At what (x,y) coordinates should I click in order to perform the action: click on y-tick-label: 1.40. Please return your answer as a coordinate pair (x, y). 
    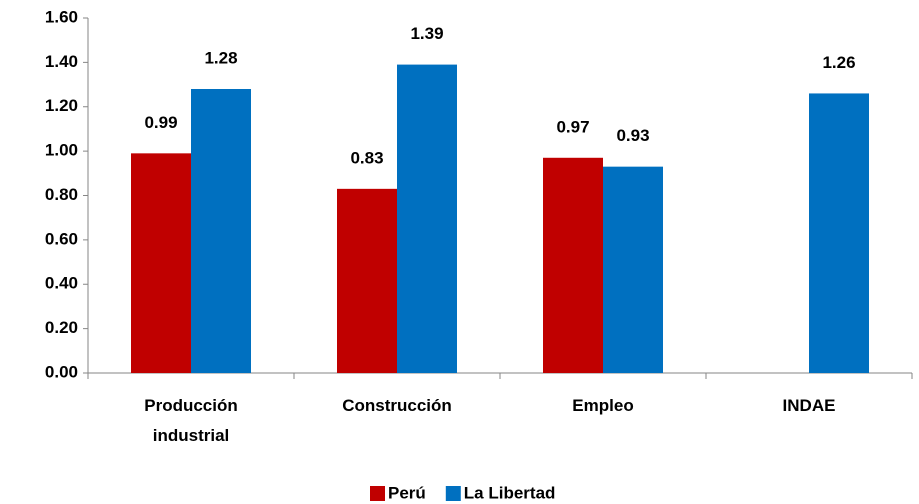
    Looking at the image, I should click on (61, 61).